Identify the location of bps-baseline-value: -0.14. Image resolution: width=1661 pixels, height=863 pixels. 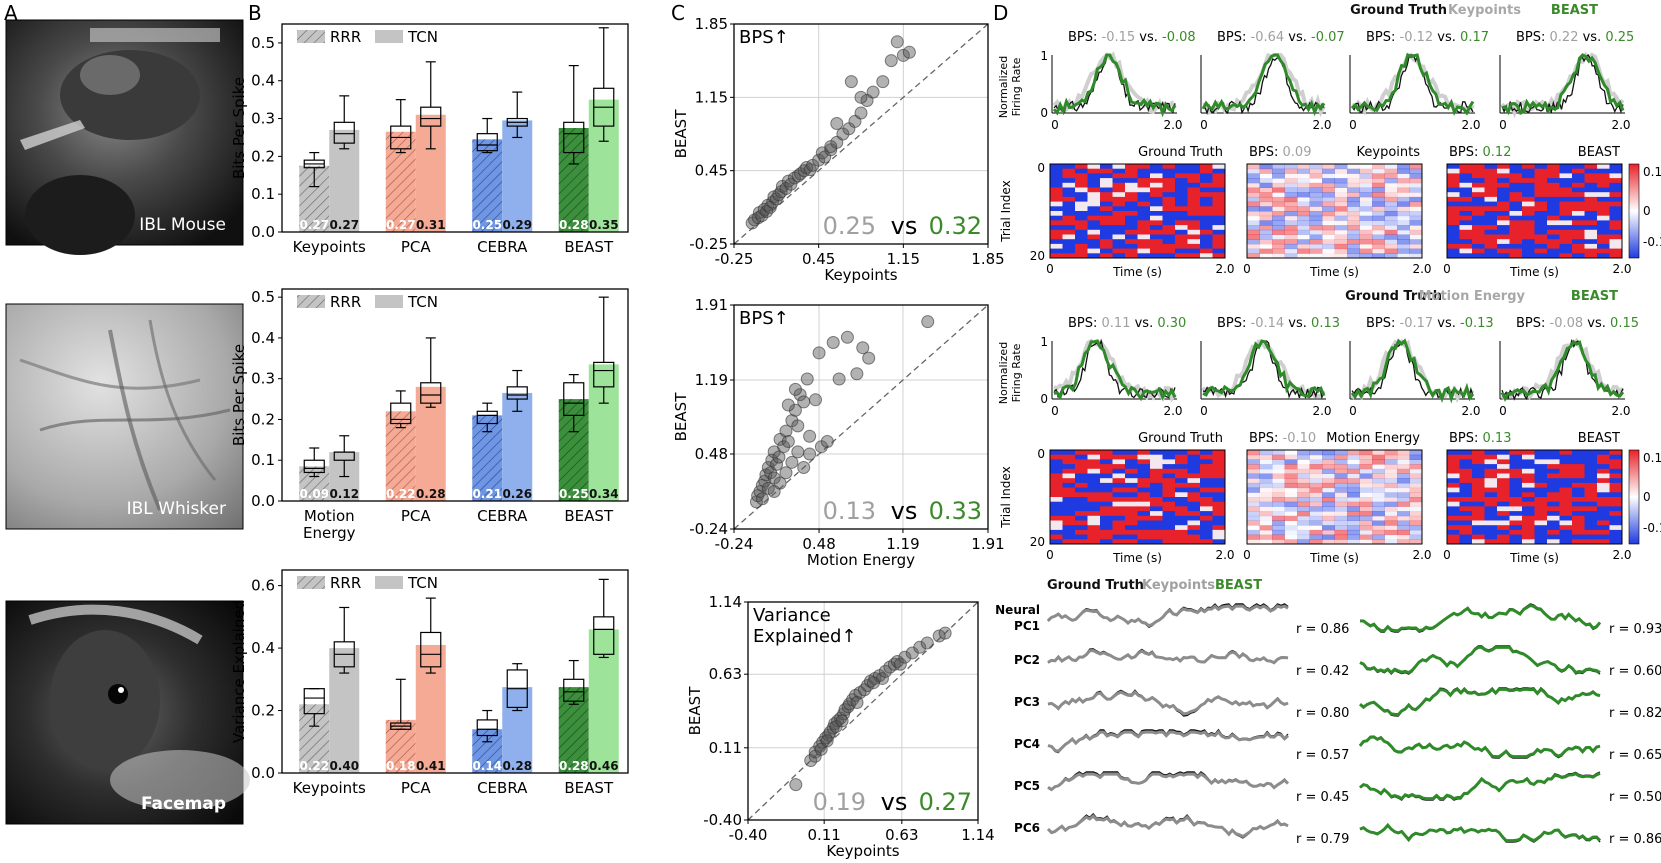
(1268, 323).